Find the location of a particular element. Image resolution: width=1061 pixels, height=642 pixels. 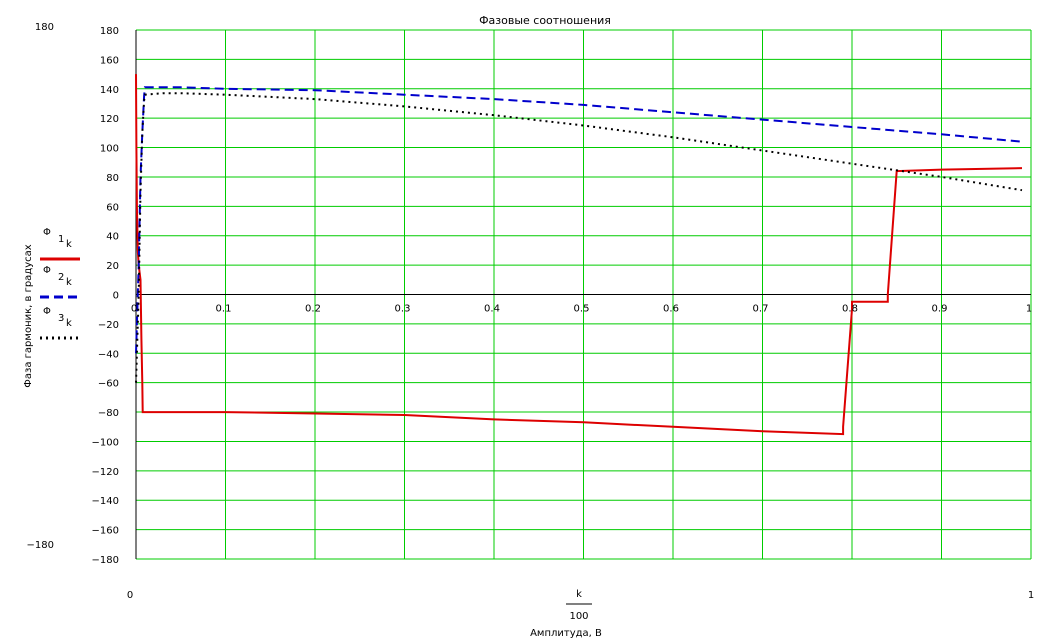

x-tick-label: 0.8 is located at coordinates (850, 309).